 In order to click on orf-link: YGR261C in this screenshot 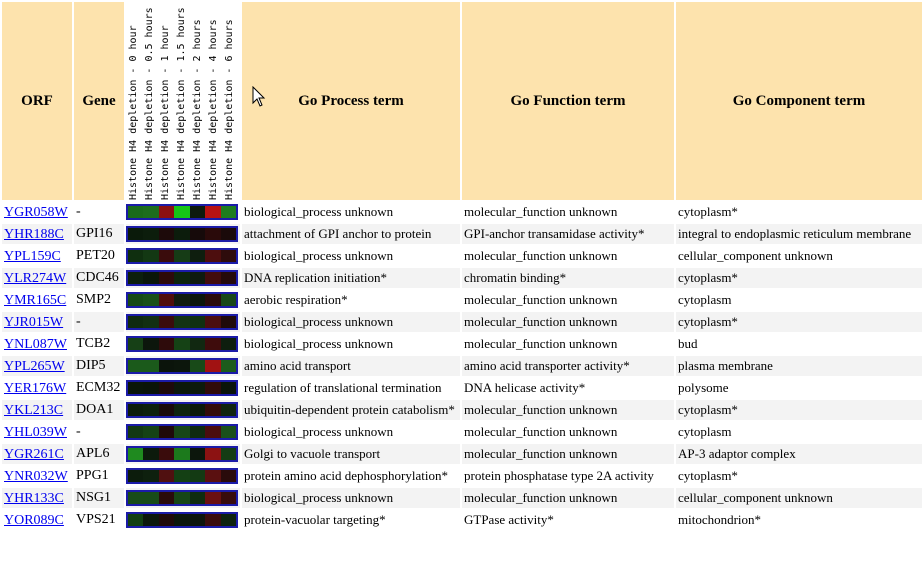, I will do `click(34, 454)`.